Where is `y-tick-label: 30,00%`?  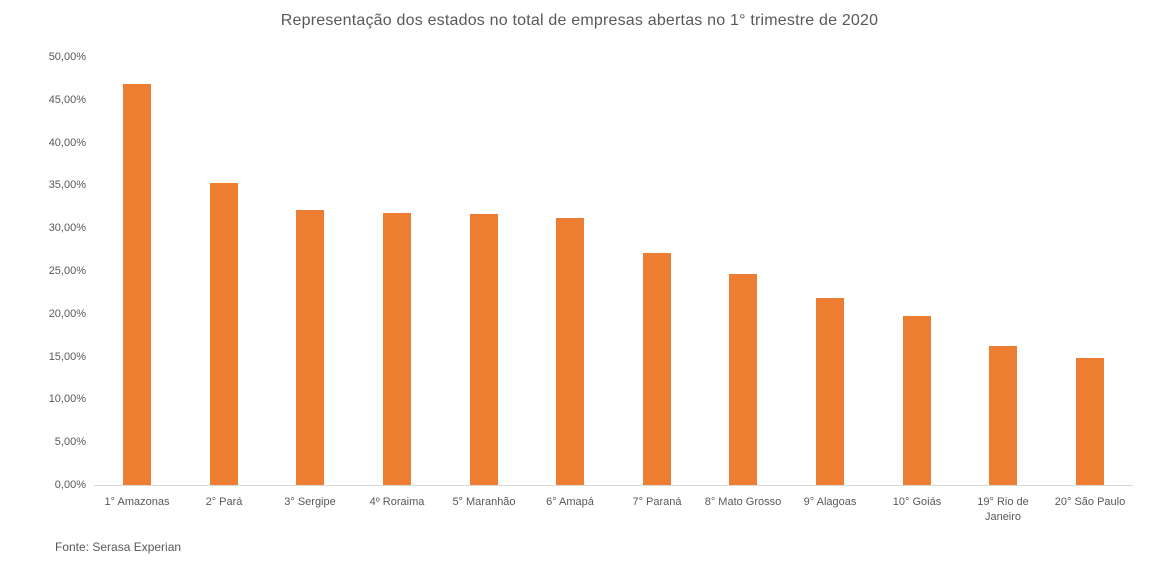 y-tick-label: 30,00% is located at coordinates (67, 228).